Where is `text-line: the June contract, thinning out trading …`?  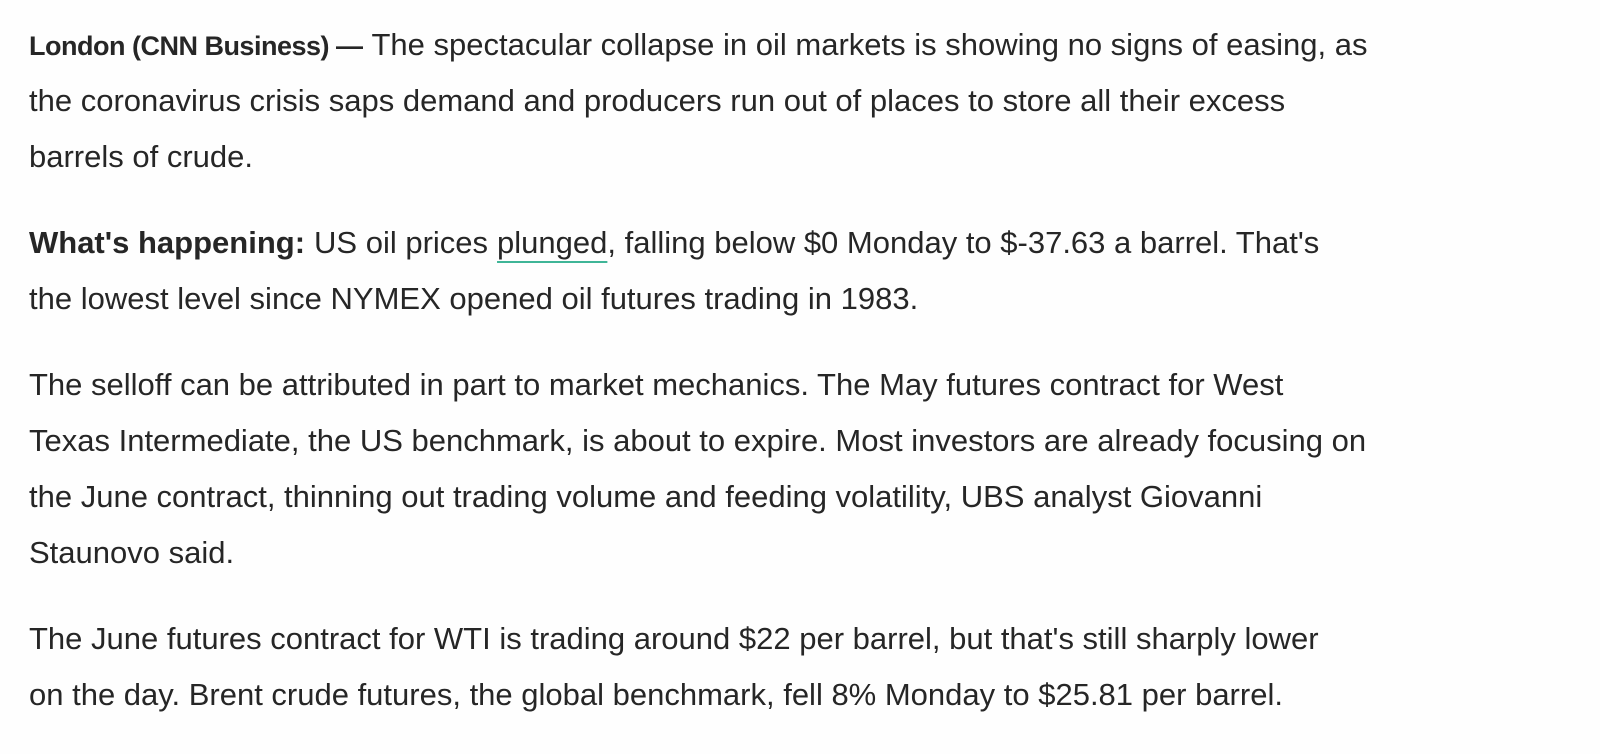
text-line: the June contract, thinning out trading … is located at coordinates (809, 497).